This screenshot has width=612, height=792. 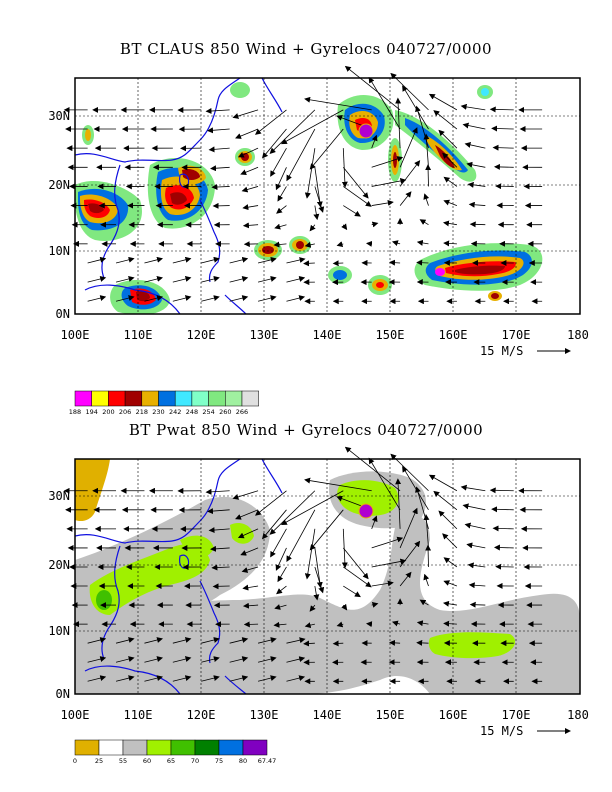 What do you see at coordinates (578, 335) in the screenshot?
I see `panel1-xtick-180: 180` at bounding box center [578, 335].